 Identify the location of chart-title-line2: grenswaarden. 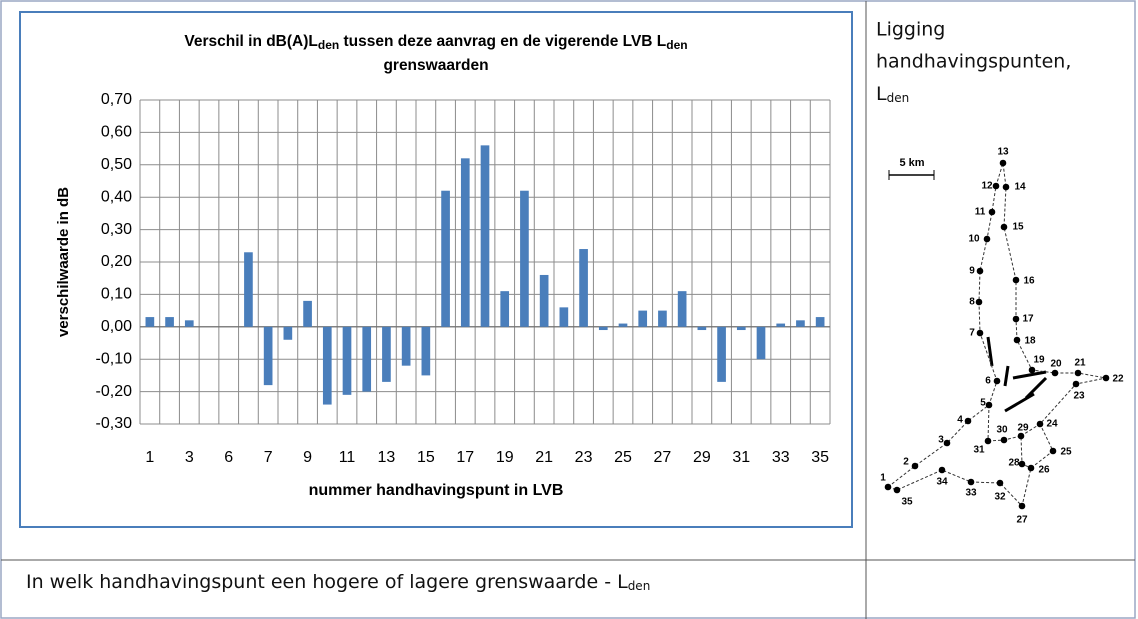
(435, 65).